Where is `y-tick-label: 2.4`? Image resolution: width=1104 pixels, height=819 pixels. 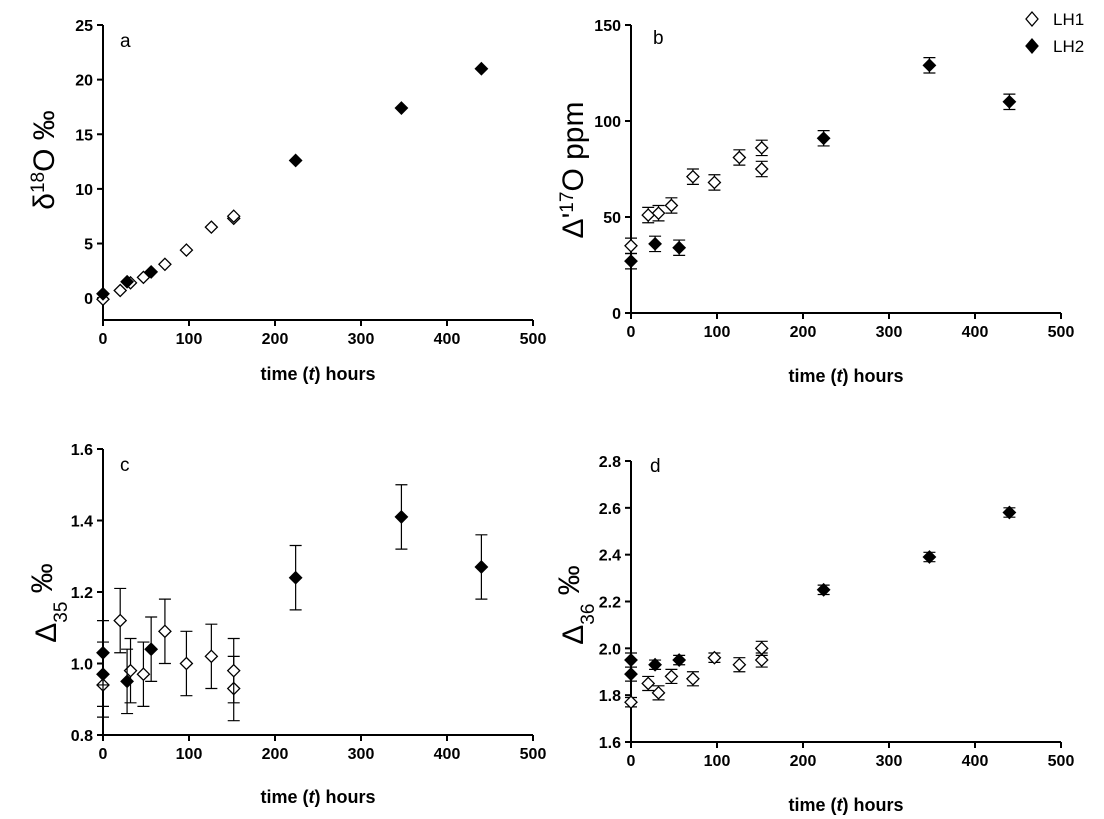
y-tick-label: 2.4 is located at coordinates (610, 556).